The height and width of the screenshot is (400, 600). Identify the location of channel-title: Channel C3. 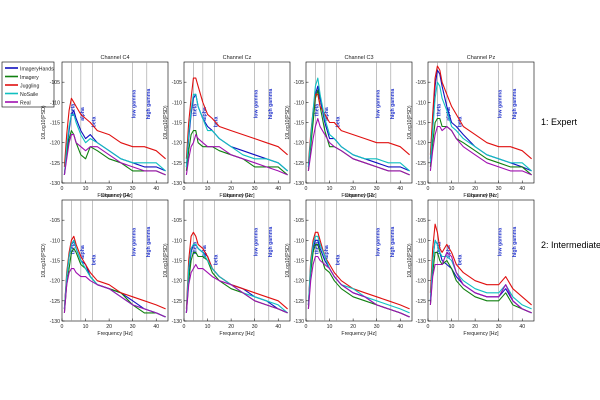
(358, 196).